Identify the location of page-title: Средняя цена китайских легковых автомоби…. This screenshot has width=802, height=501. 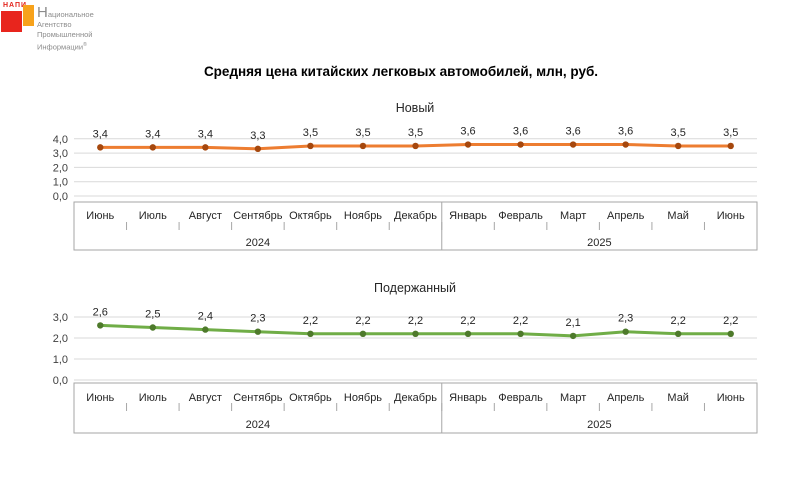
(401, 71).